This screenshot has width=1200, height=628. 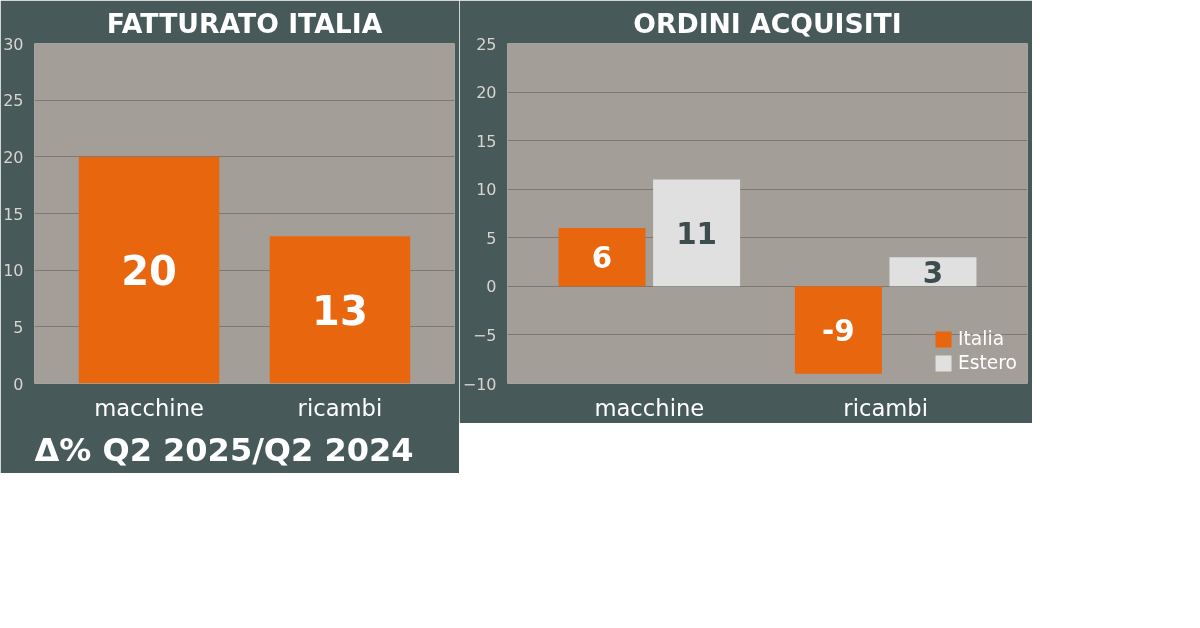 What do you see at coordinates (987, 362) in the screenshot?
I see `legend-label: Estero` at bounding box center [987, 362].